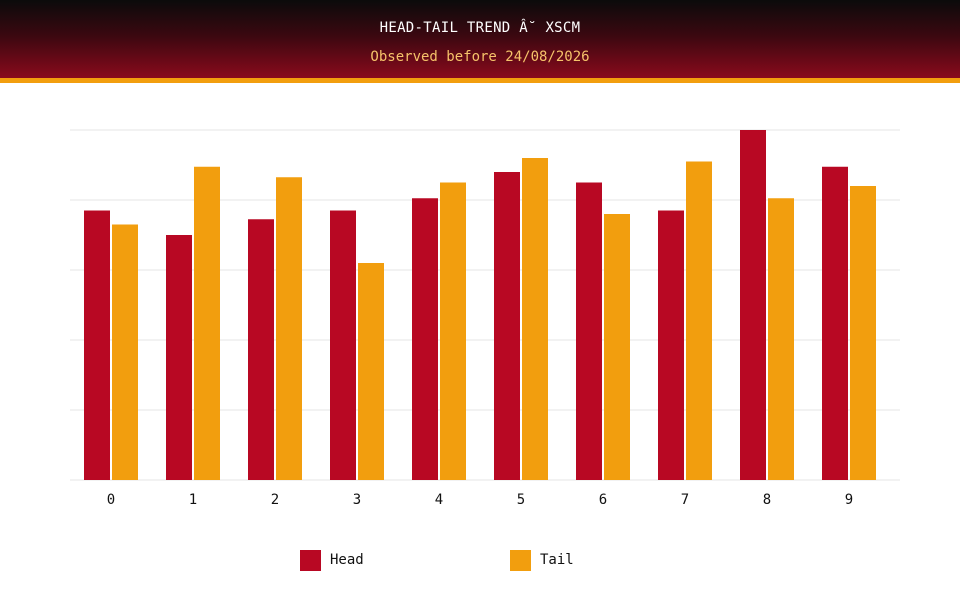 The image size is (960, 610). I want to click on legend-item-tail: Tail, so click(542, 560).